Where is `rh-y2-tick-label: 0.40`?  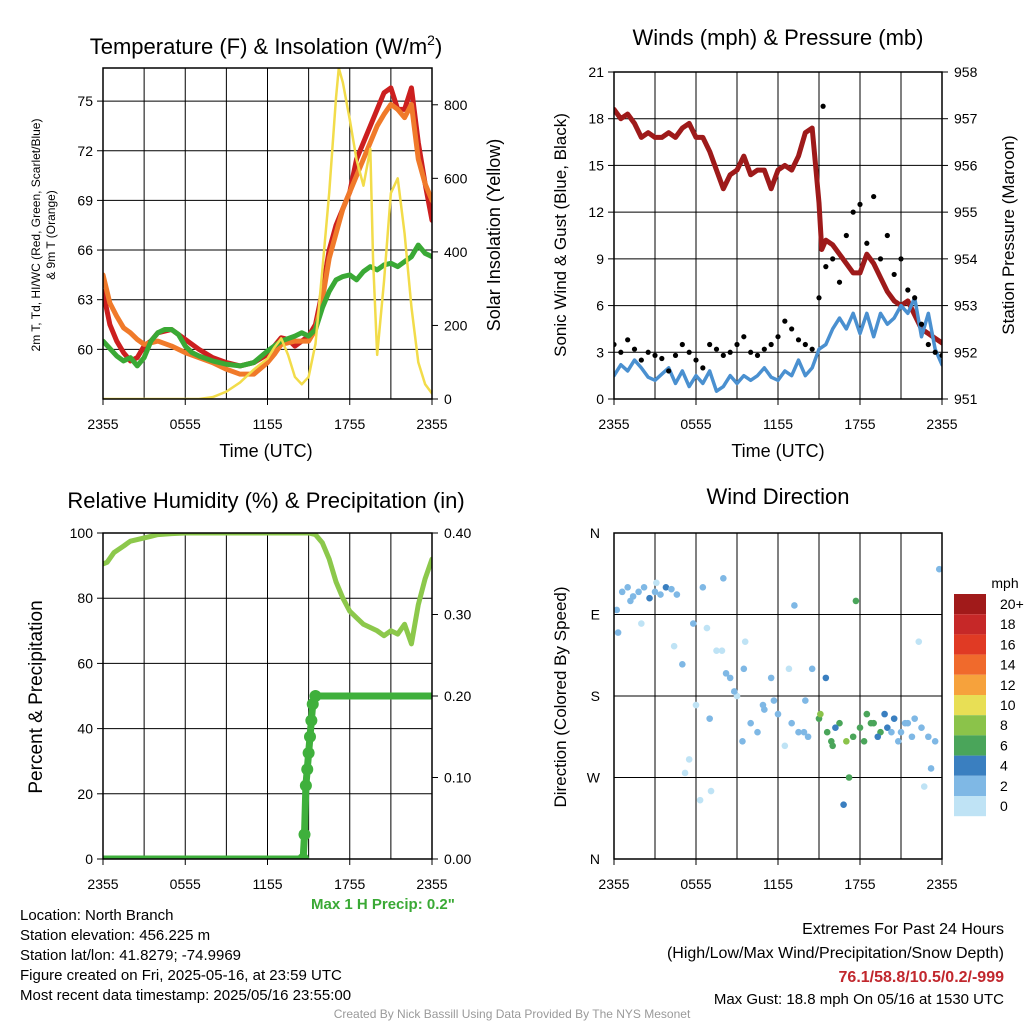 rh-y2-tick-label: 0.40 is located at coordinates (457, 533).